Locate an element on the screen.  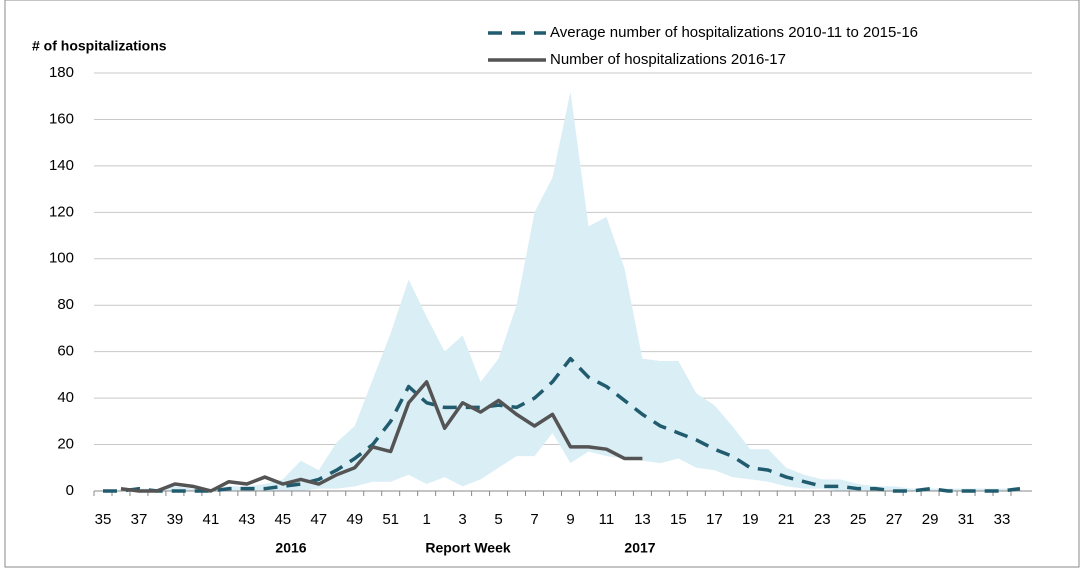
series-line is located at coordinates (381, 436).